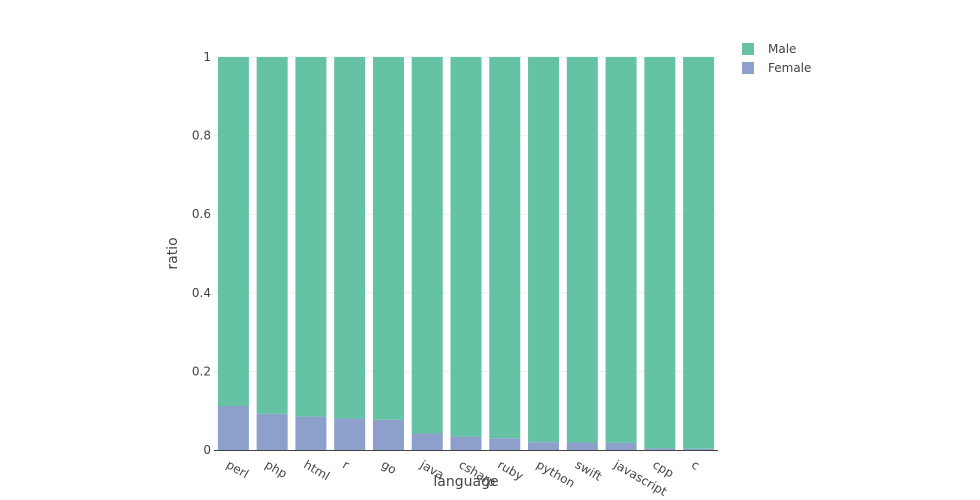  I want to click on bar-female-r, so click(350, 434).